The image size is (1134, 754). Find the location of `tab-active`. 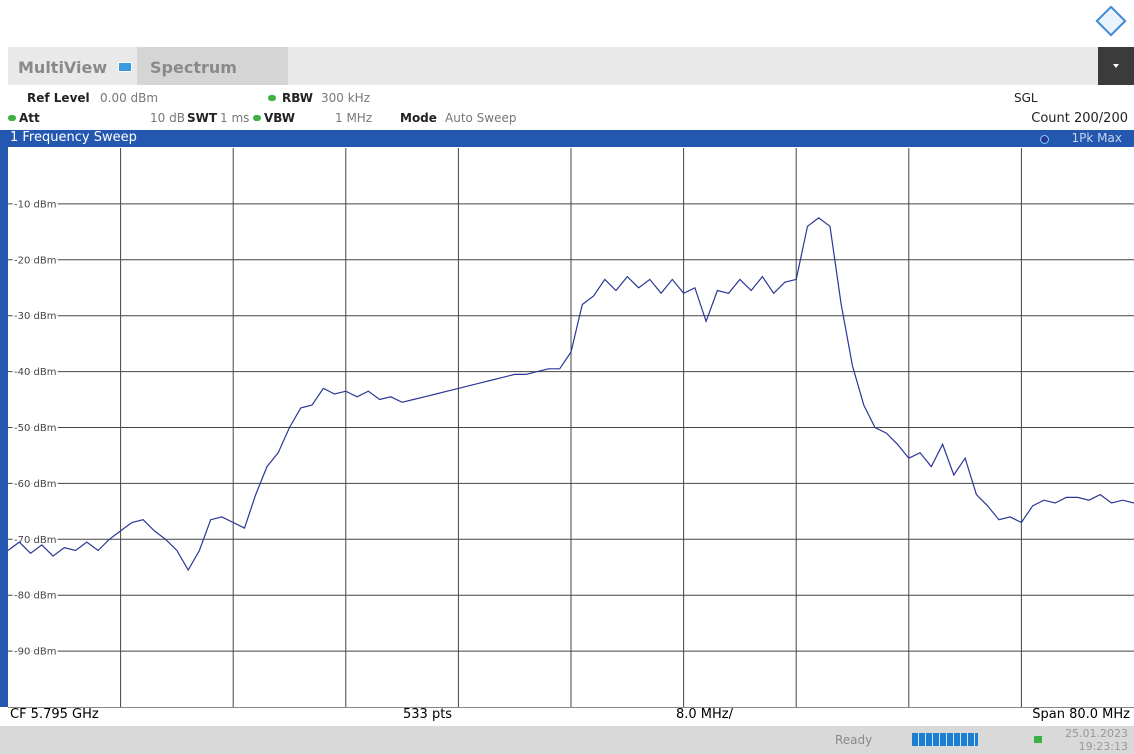

tab-active is located at coordinates (212, 66).